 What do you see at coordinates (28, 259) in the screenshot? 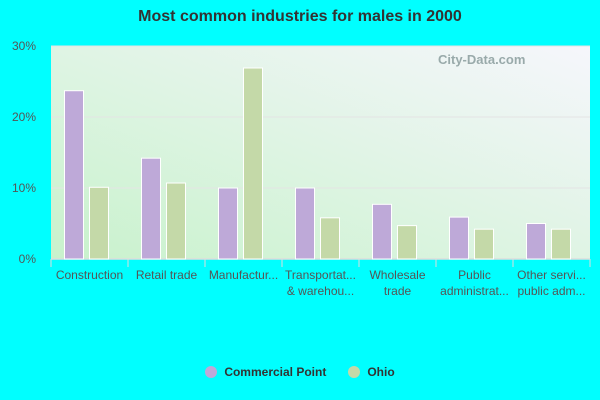
I see `y-tick-label: 0%` at bounding box center [28, 259].